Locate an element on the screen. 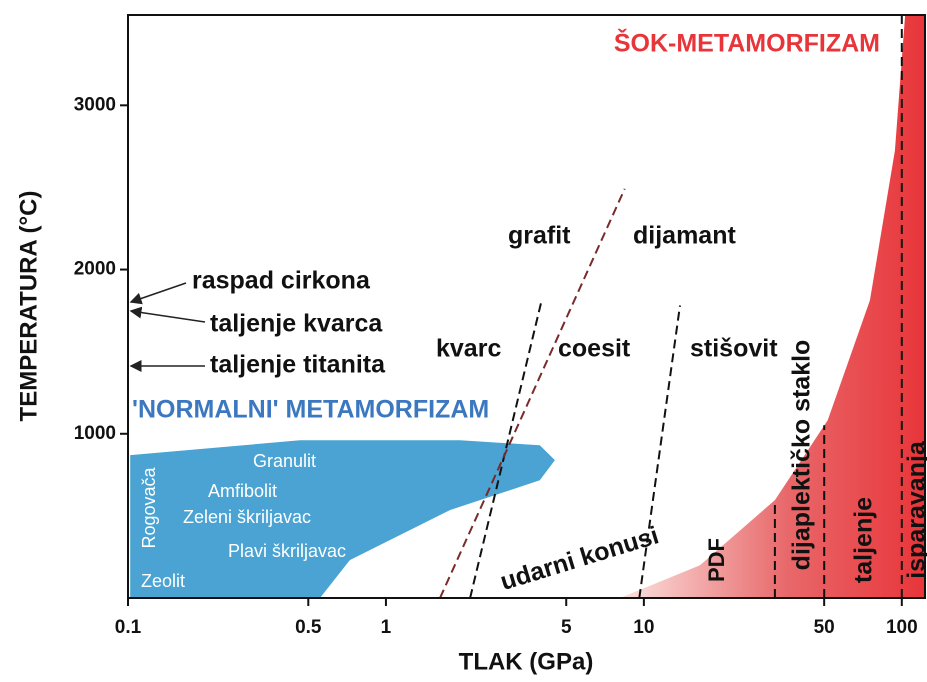  y-tick-label: 3000 is located at coordinates (95, 104).